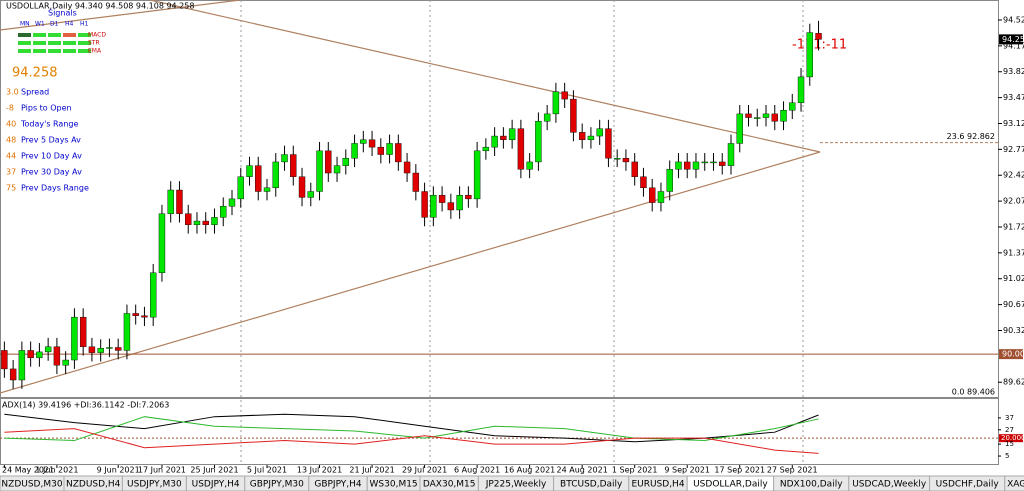 The image size is (1024, 491). I want to click on x-tick-label: 9 Jun 2021, so click(118, 470).